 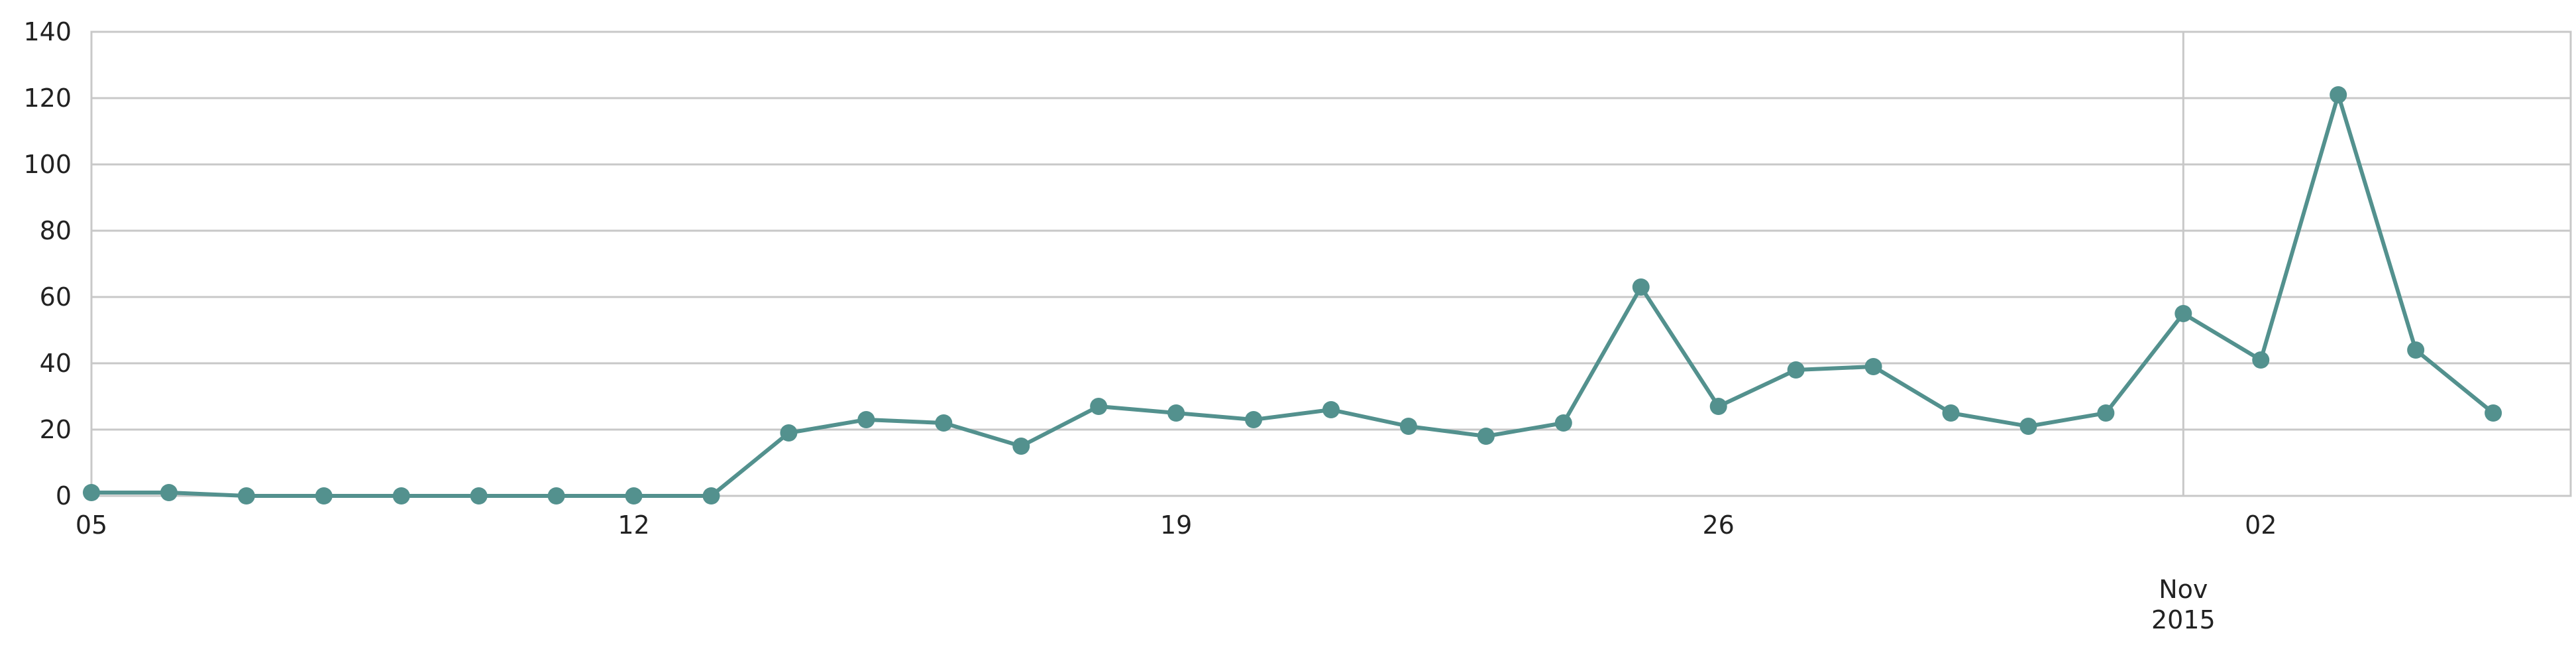 What do you see at coordinates (56, 429) in the screenshot?
I see `y-tick-label: 20` at bounding box center [56, 429].